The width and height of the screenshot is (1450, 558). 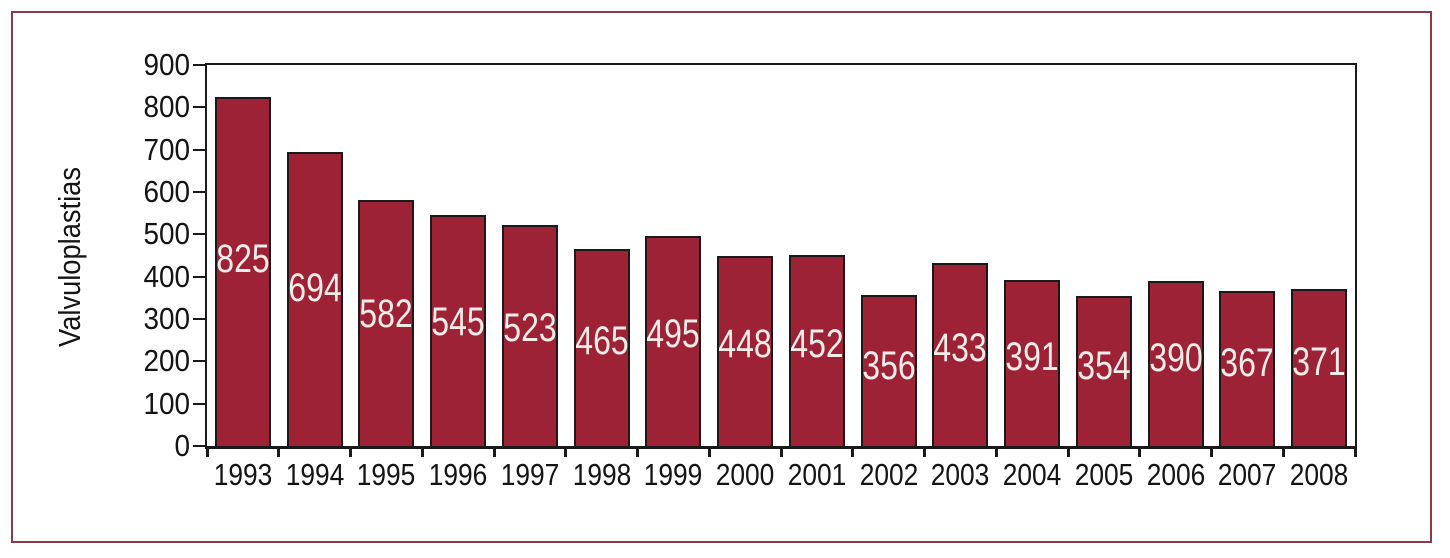 What do you see at coordinates (817, 343) in the screenshot?
I see `bar-value-label: 452` at bounding box center [817, 343].